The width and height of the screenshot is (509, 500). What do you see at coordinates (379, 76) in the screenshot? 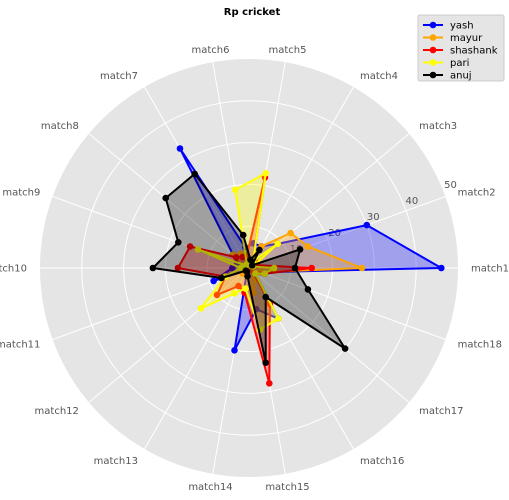
I see `category-label-match4: match4` at bounding box center [379, 76].